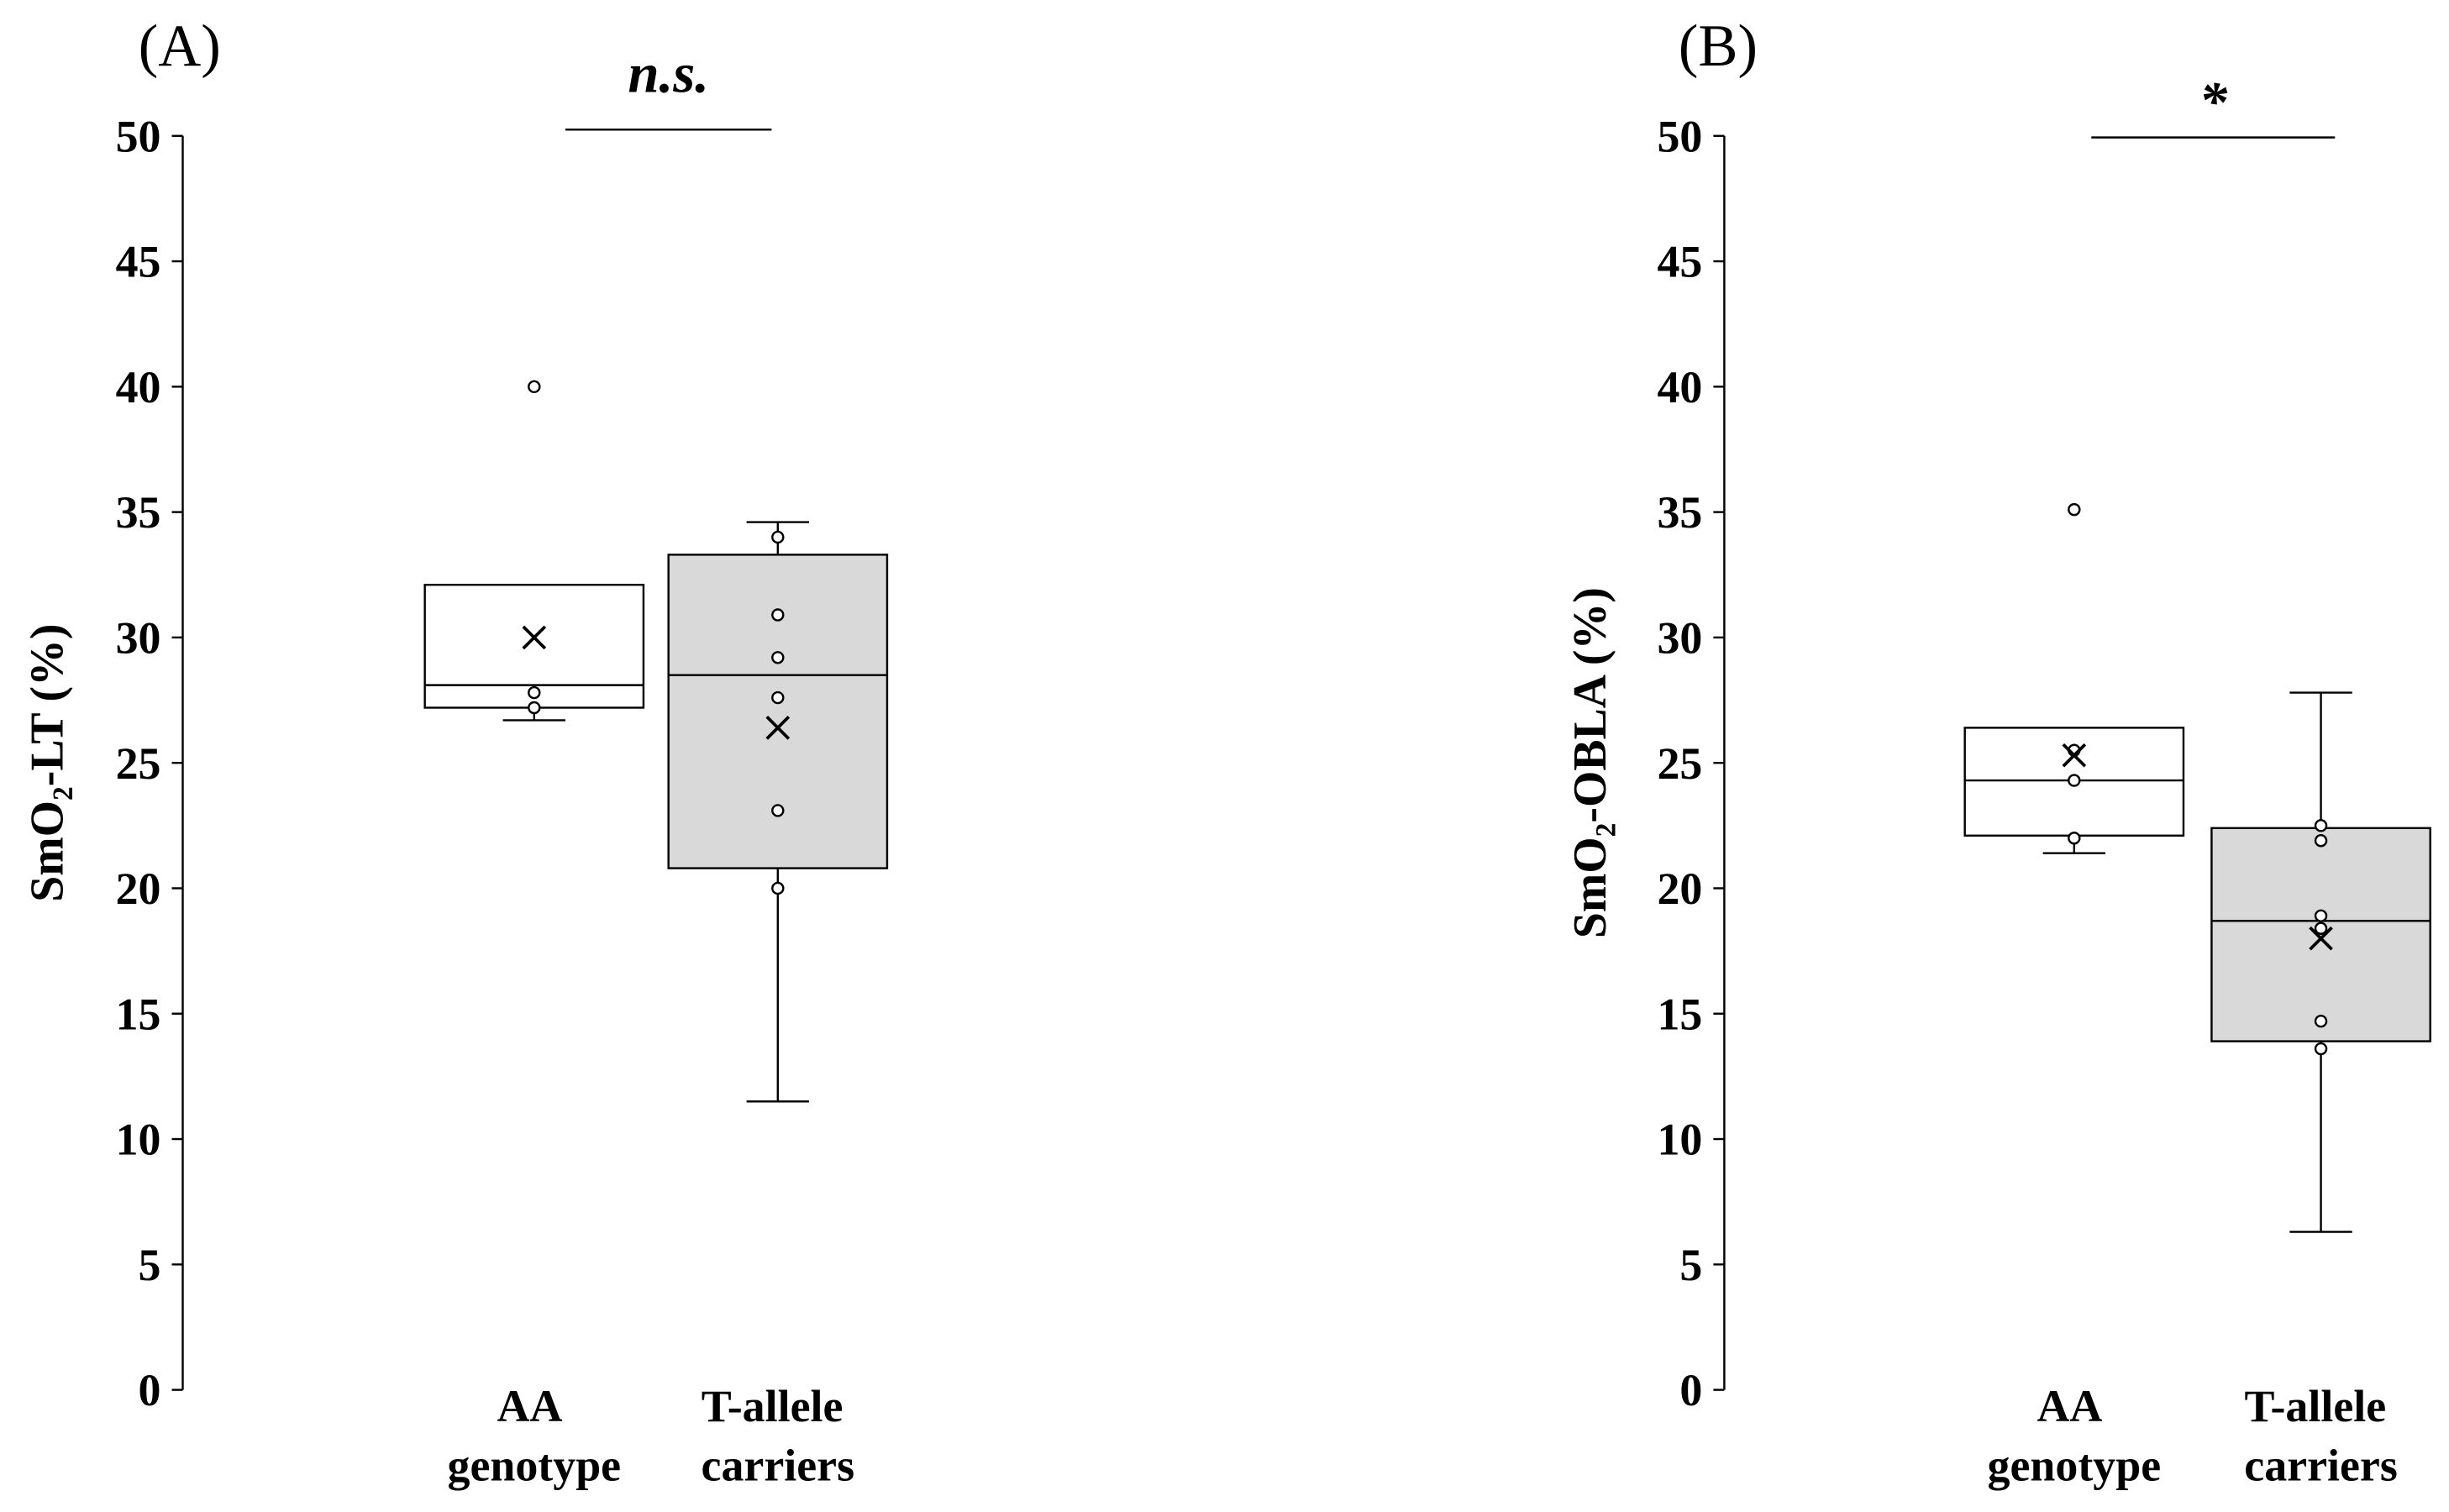 The height and width of the screenshot is (1512, 2449). What do you see at coordinates (47, 763) in the screenshot?
I see `y-axis-label: SmO₂-LT (%)` at bounding box center [47, 763].